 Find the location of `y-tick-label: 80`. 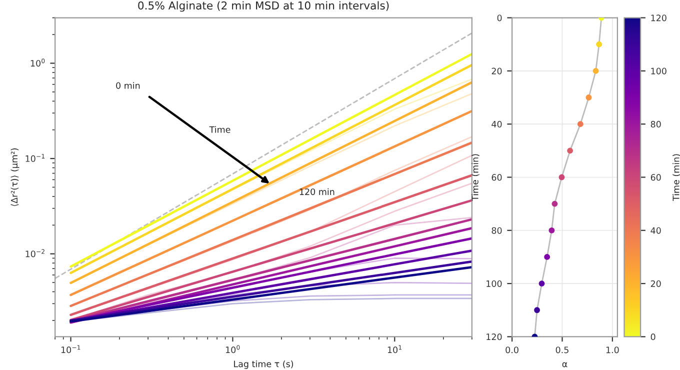

y-tick-label: 80 is located at coordinates (497, 230).